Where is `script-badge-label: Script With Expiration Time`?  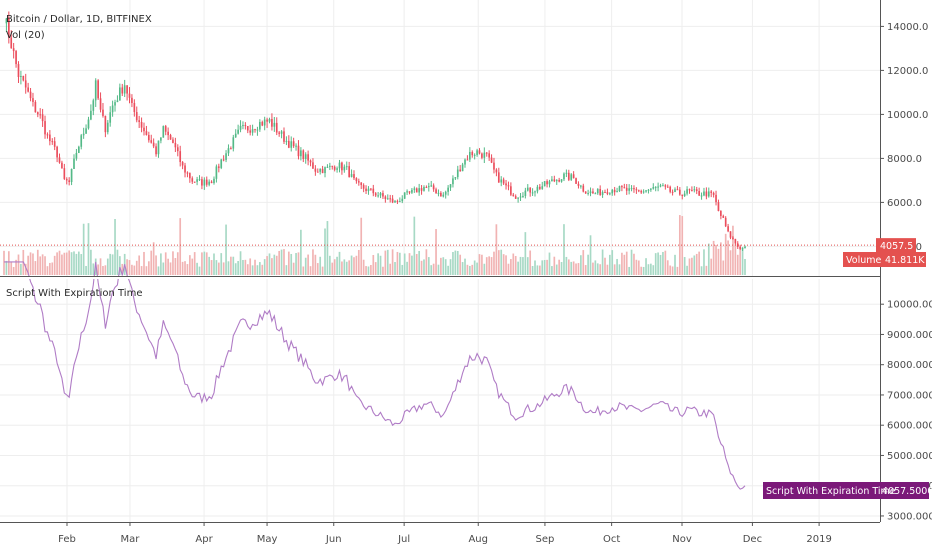 script-badge-label: Script With Expiration Time is located at coordinates (831, 491).